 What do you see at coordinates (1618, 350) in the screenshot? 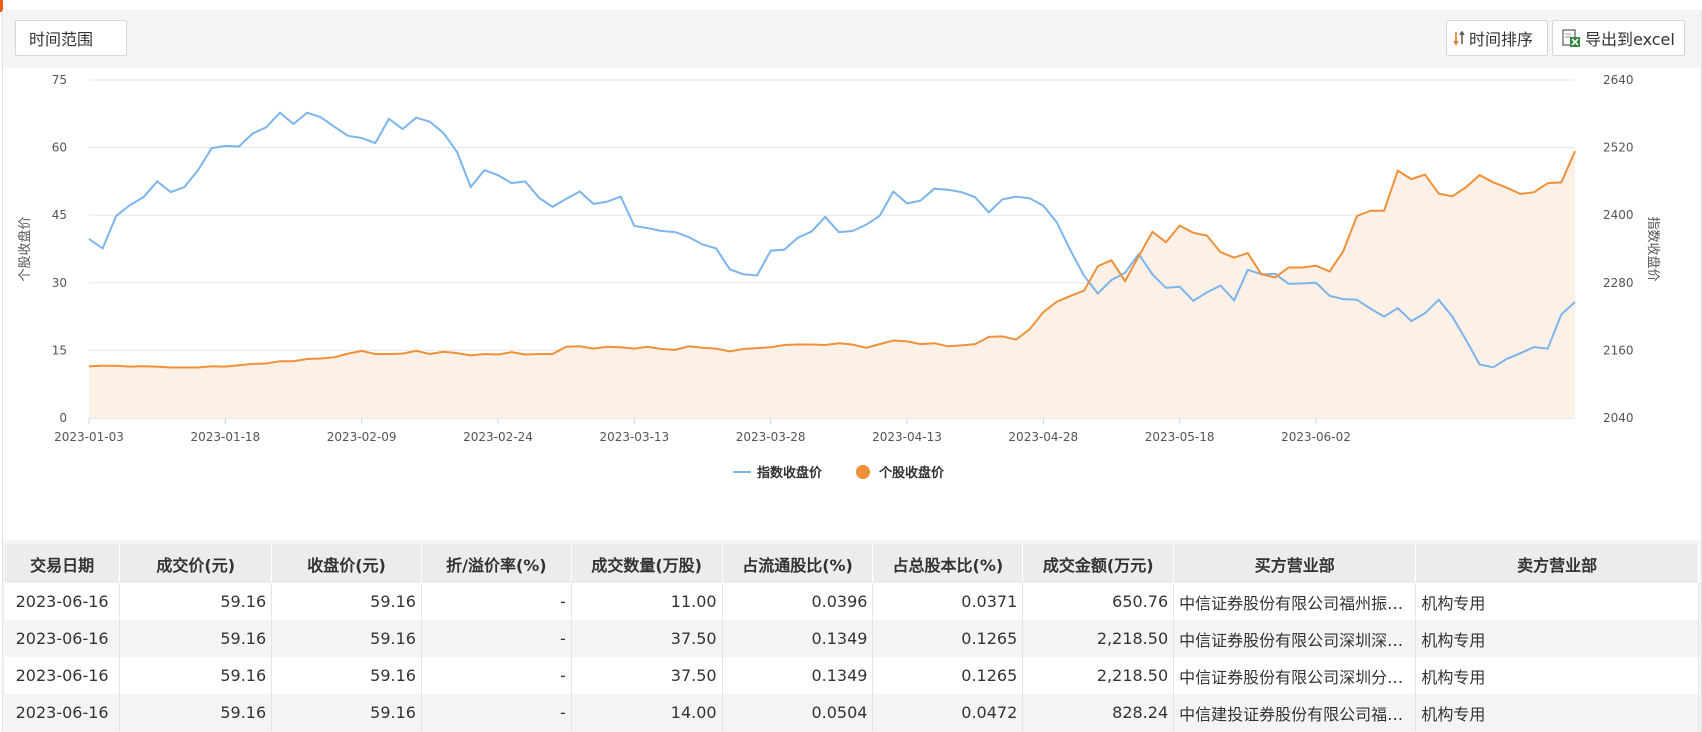
I see `y-right-tick-label: 2160` at bounding box center [1618, 350].